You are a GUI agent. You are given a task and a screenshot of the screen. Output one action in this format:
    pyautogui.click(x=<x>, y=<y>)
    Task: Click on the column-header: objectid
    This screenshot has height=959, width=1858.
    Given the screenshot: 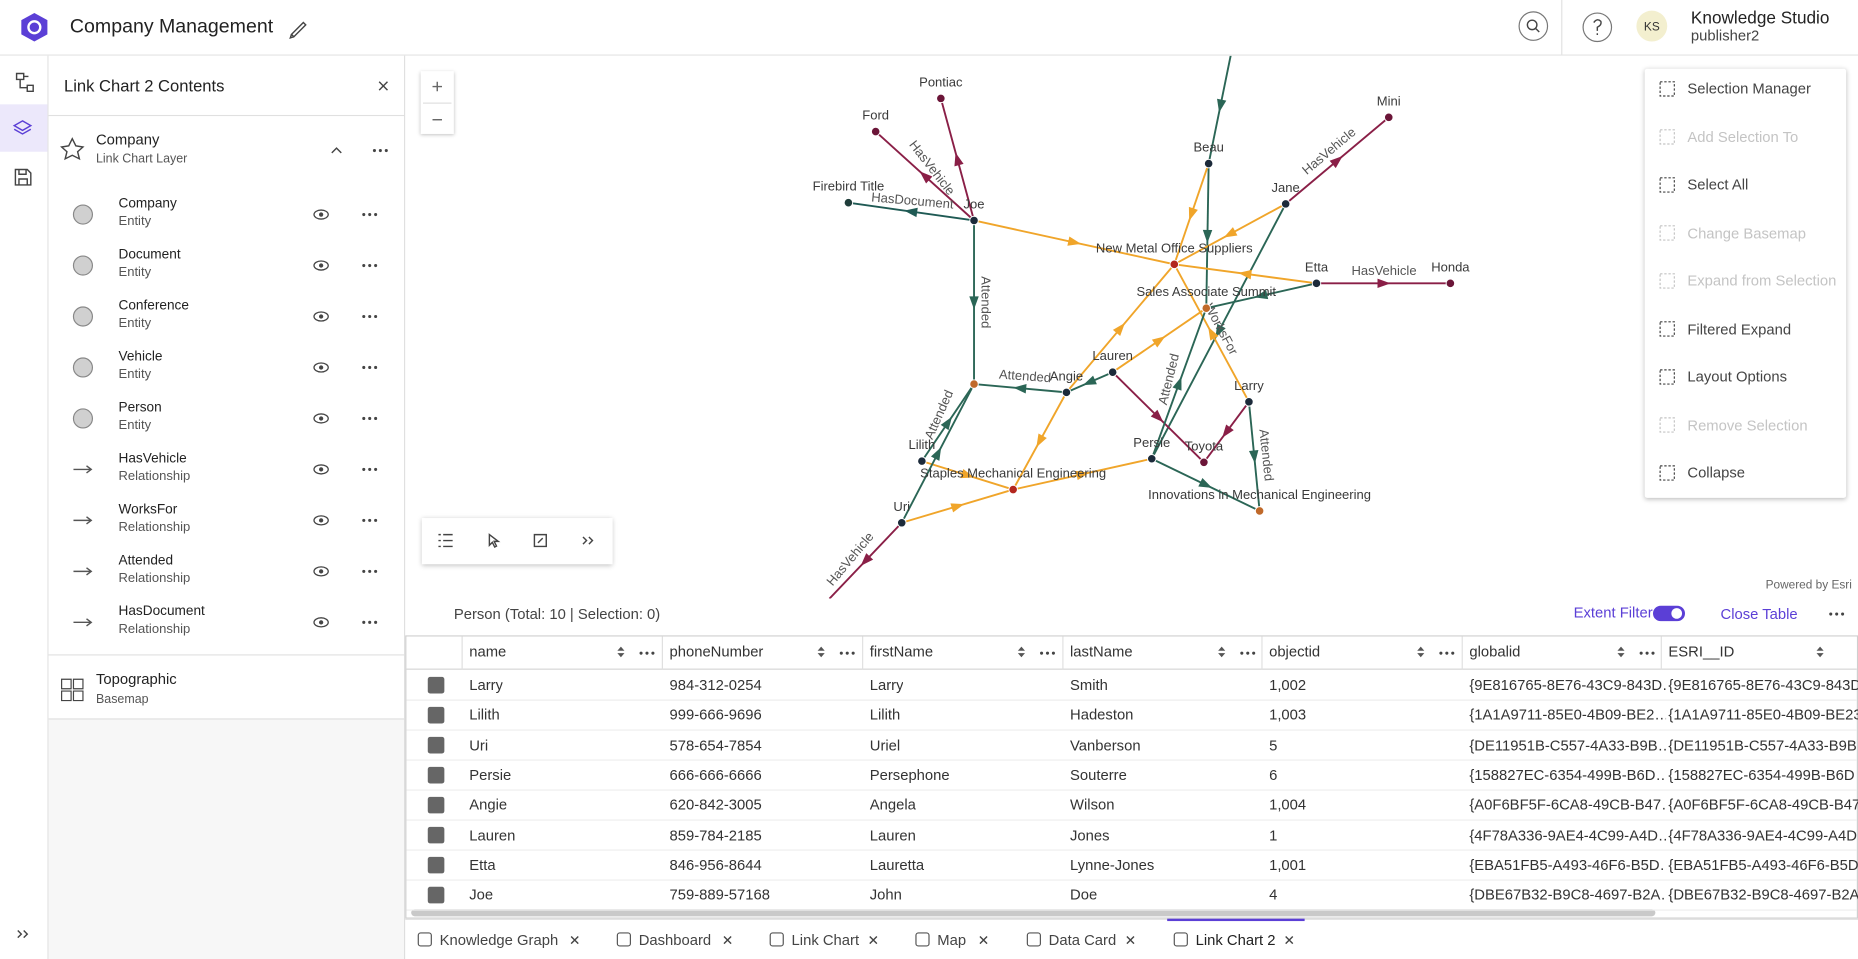 What is the action you would take?
    pyautogui.click(x=1295, y=652)
    